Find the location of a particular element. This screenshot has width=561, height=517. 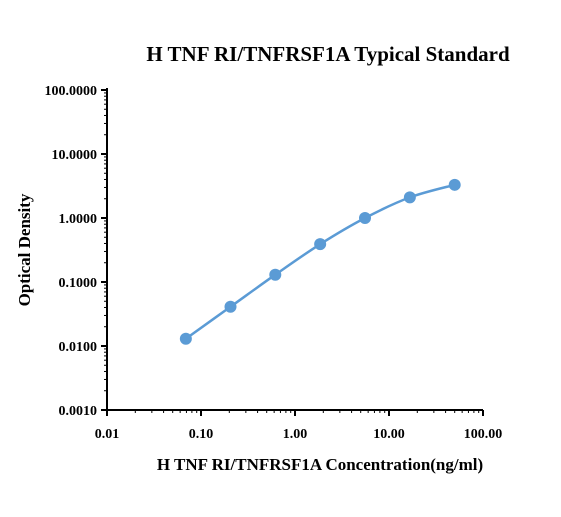

x-tick-label: 0.01 is located at coordinates (107, 434).